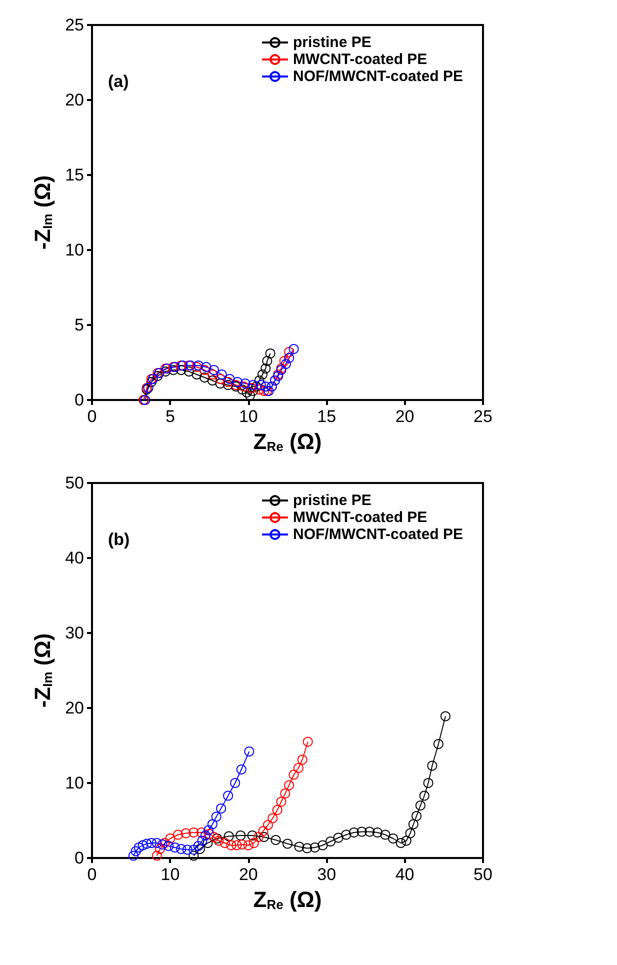 This screenshot has width=617, height=965. I want to click on x-tick-label: 15, so click(326, 416).